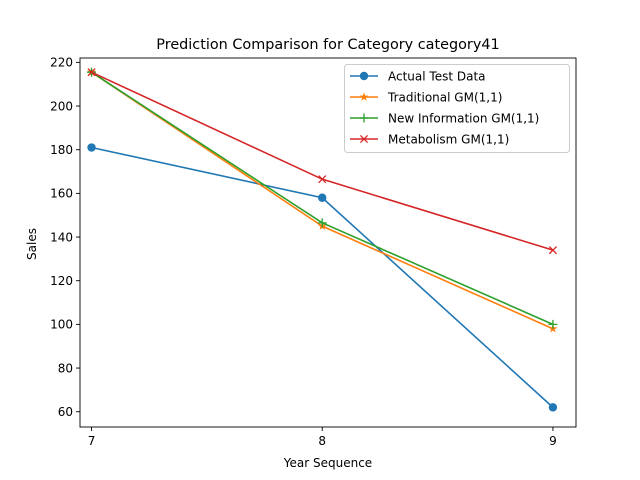 The width and height of the screenshot is (640, 480). What do you see at coordinates (444, 97) in the screenshot?
I see `legend-label: Traditional GM(1,1)` at bounding box center [444, 97].